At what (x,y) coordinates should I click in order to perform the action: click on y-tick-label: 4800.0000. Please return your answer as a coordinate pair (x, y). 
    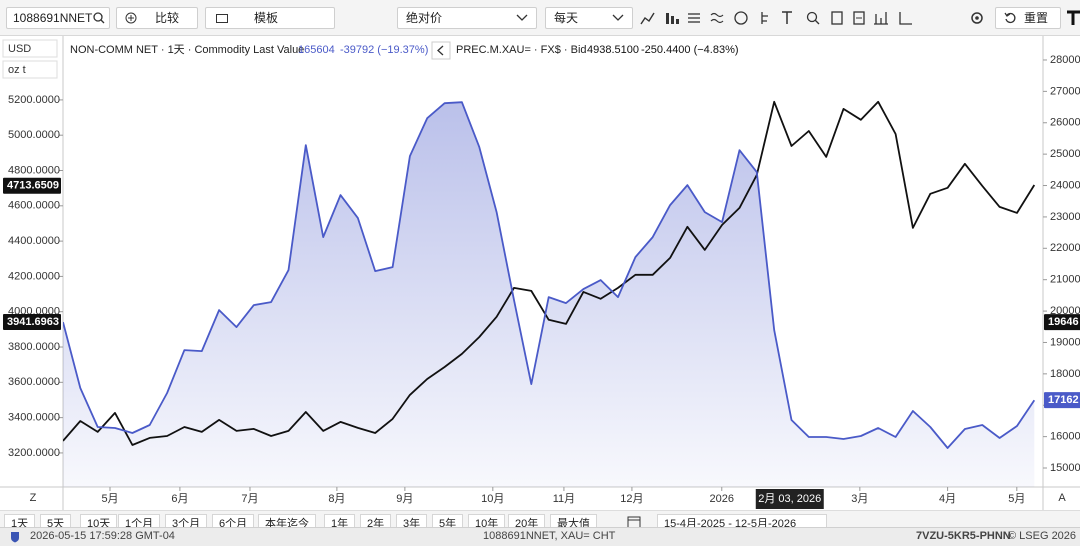
    Looking at the image, I should click on (34, 170).